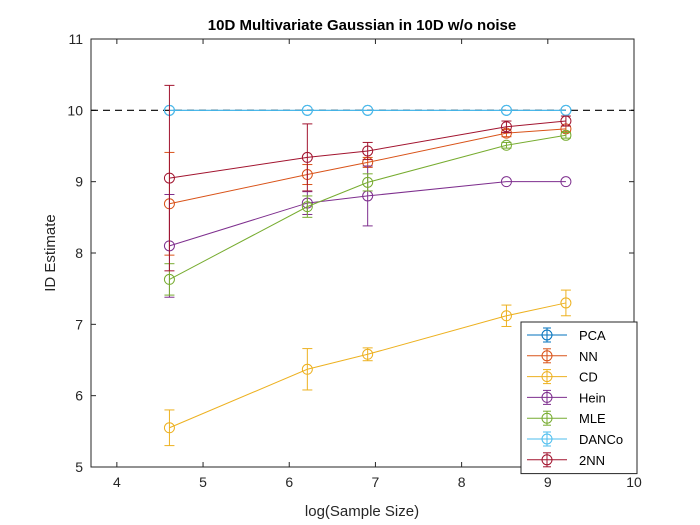 The image size is (700, 525). Describe the element at coordinates (592, 460) in the screenshot. I see `legend-label: 2NN` at that location.